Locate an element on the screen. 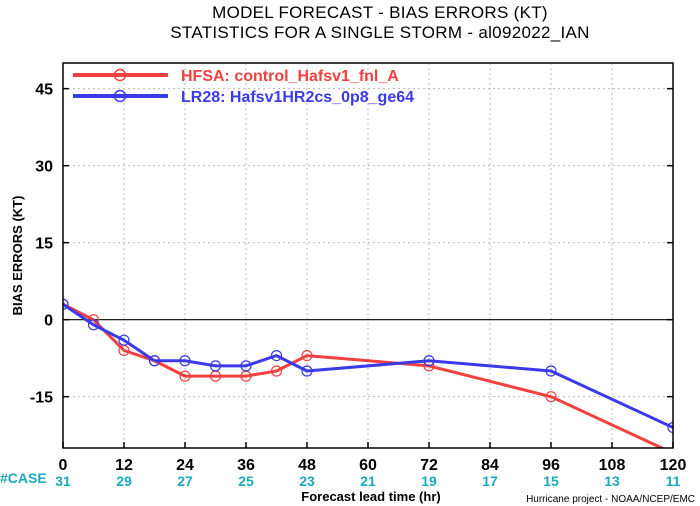  y-tick-label: 0 is located at coordinates (48, 321).